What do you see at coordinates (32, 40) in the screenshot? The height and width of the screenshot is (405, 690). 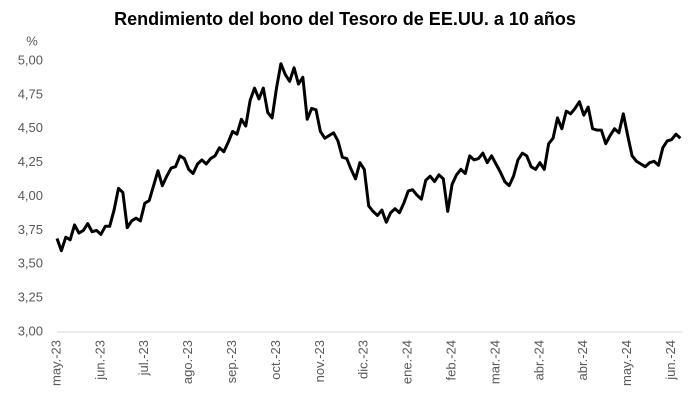 I see `y-axis-label: %` at bounding box center [32, 40].